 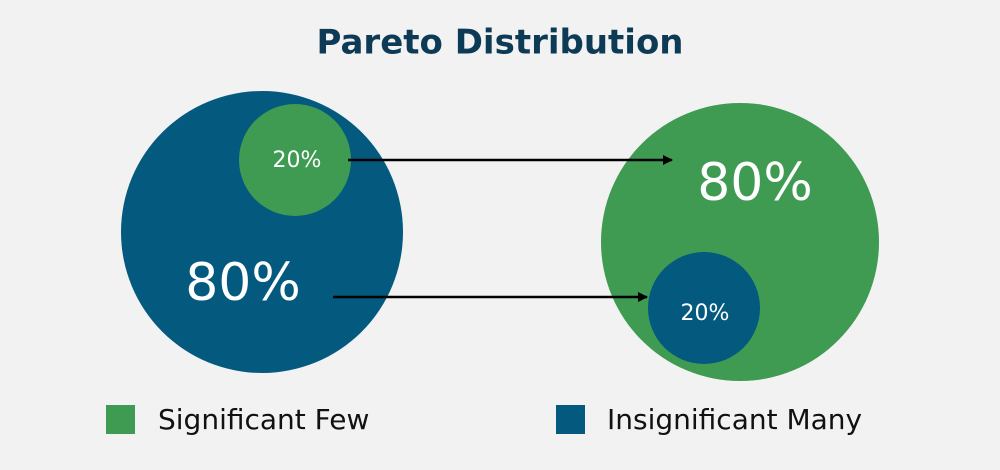 I want to click on right-outer-label: 80%, so click(x=755, y=183).